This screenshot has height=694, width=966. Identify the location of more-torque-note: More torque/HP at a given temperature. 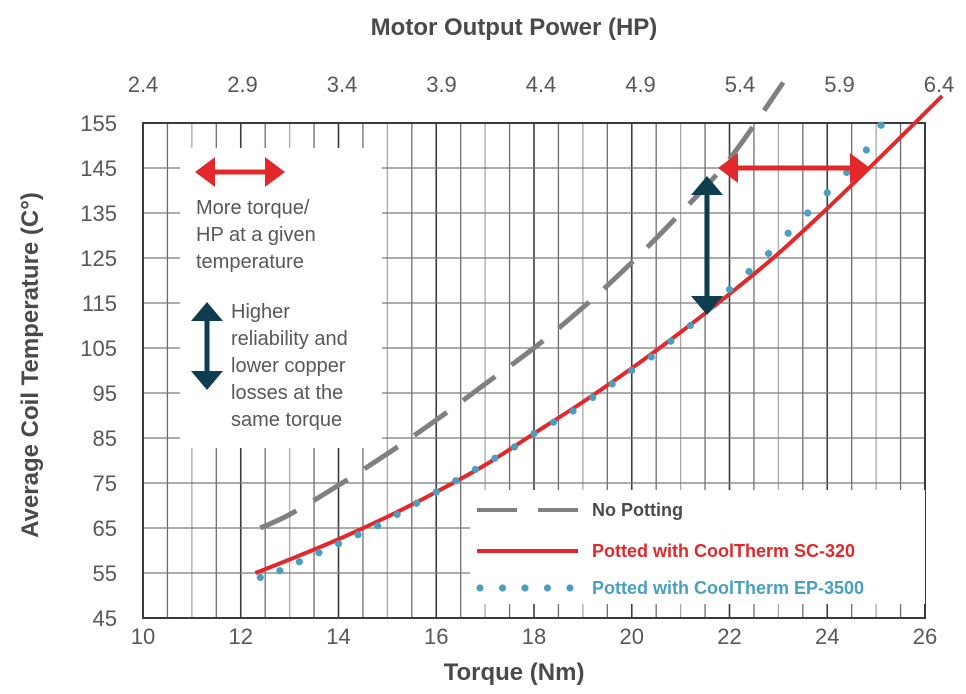
(255, 215).